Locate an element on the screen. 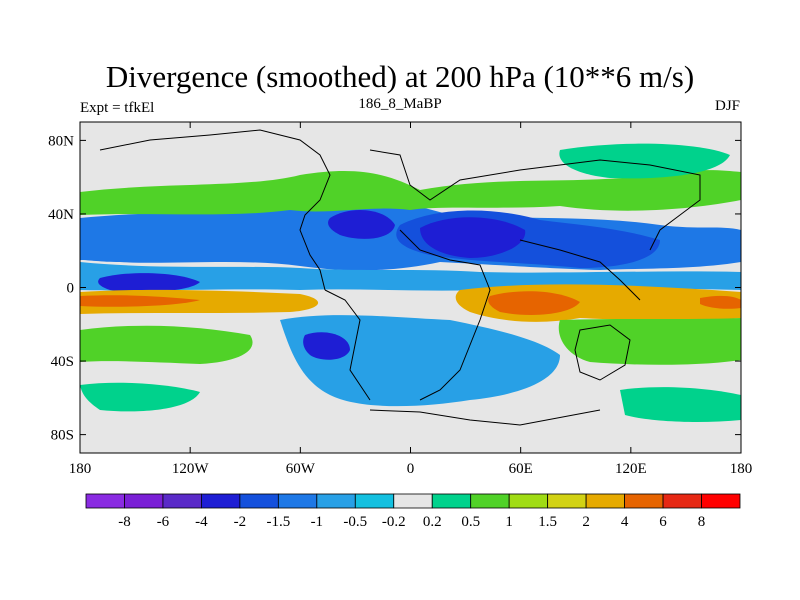  colorbar-label: -1 is located at coordinates (317, 522).